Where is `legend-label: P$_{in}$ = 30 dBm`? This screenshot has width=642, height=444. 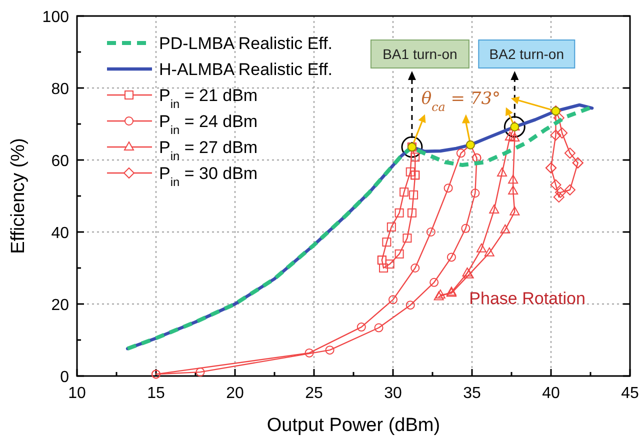 legend-label: P$_{in}$ = 30 dBm is located at coordinates (208, 176).